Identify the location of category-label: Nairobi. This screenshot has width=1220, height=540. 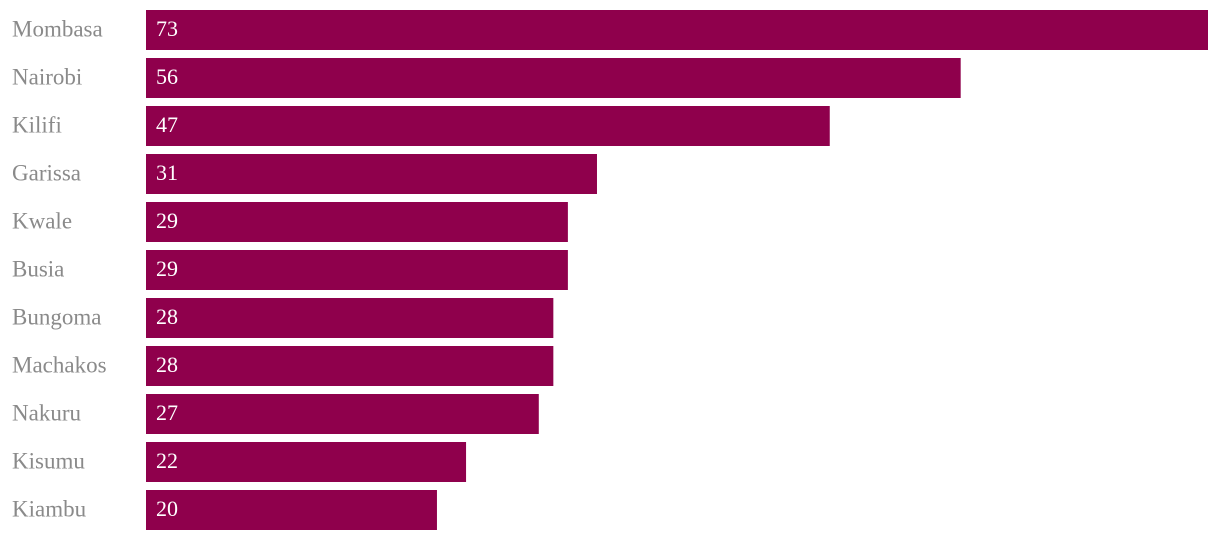
(47, 76).